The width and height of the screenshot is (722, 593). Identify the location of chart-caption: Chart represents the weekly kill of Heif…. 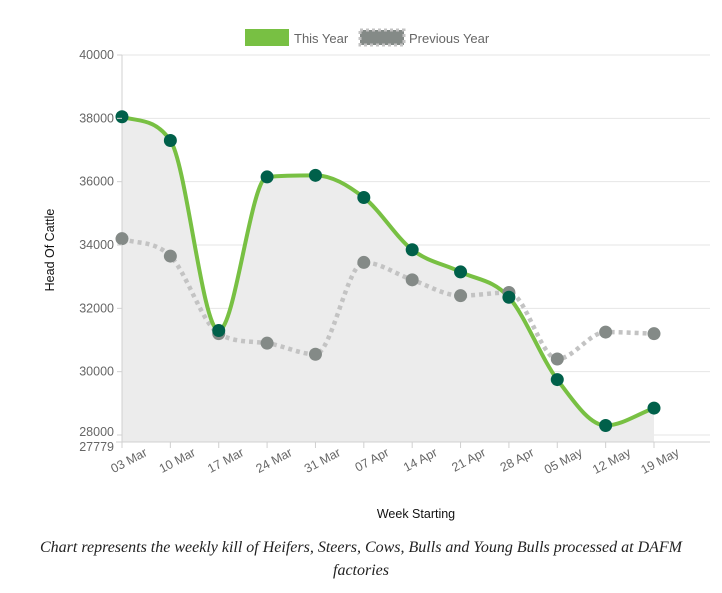
(360, 559).